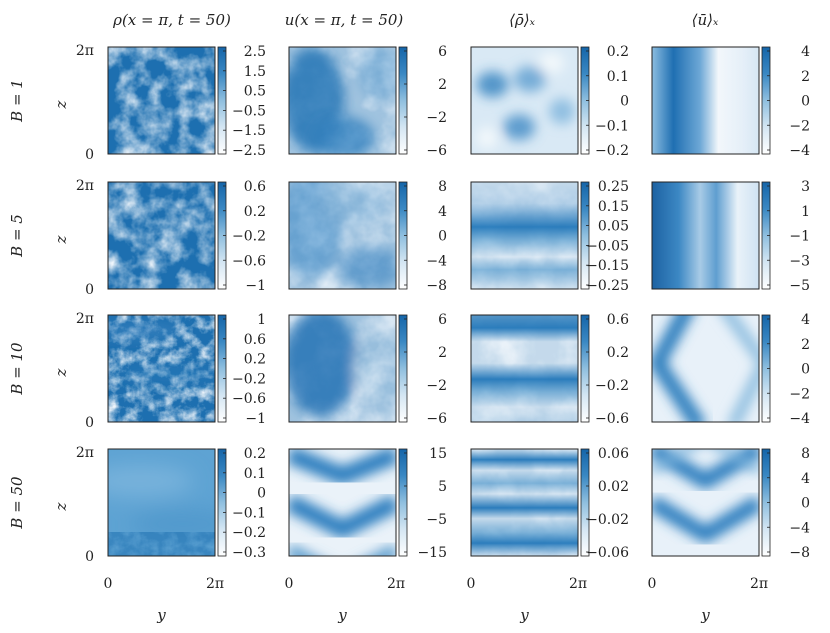  What do you see at coordinates (436, 118) in the screenshot?
I see `colorbar-tick-label: −2` at bounding box center [436, 118].